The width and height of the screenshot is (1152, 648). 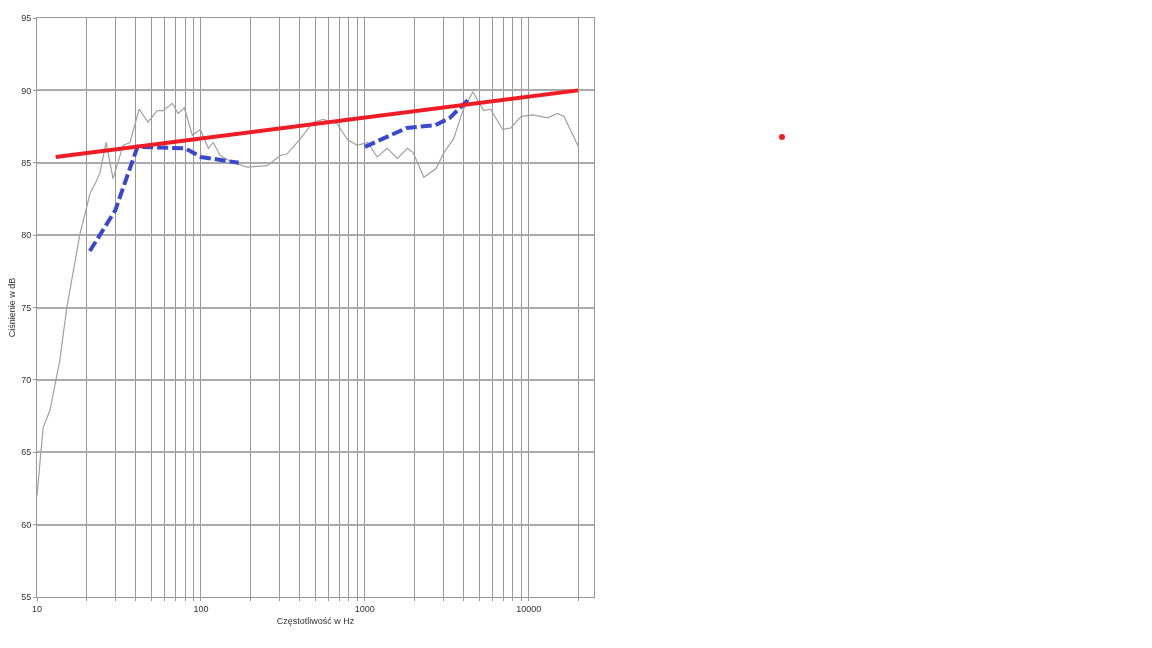 I want to click on x-tick-label: 10000, so click(x=529, y=608).